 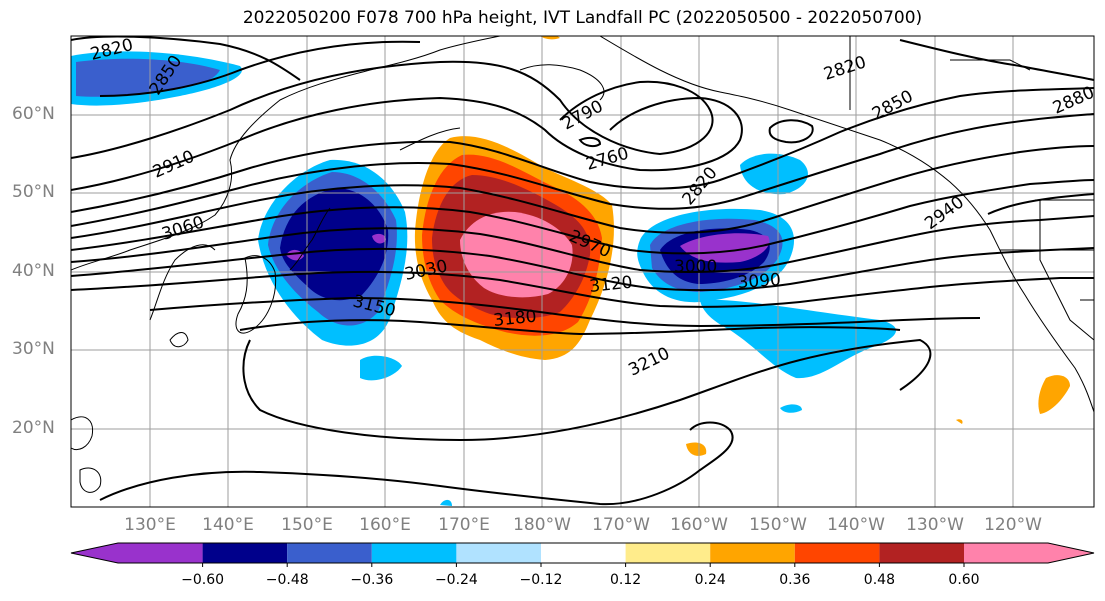 I want to click on contour-label: 3180, so click(x=514, y=319).